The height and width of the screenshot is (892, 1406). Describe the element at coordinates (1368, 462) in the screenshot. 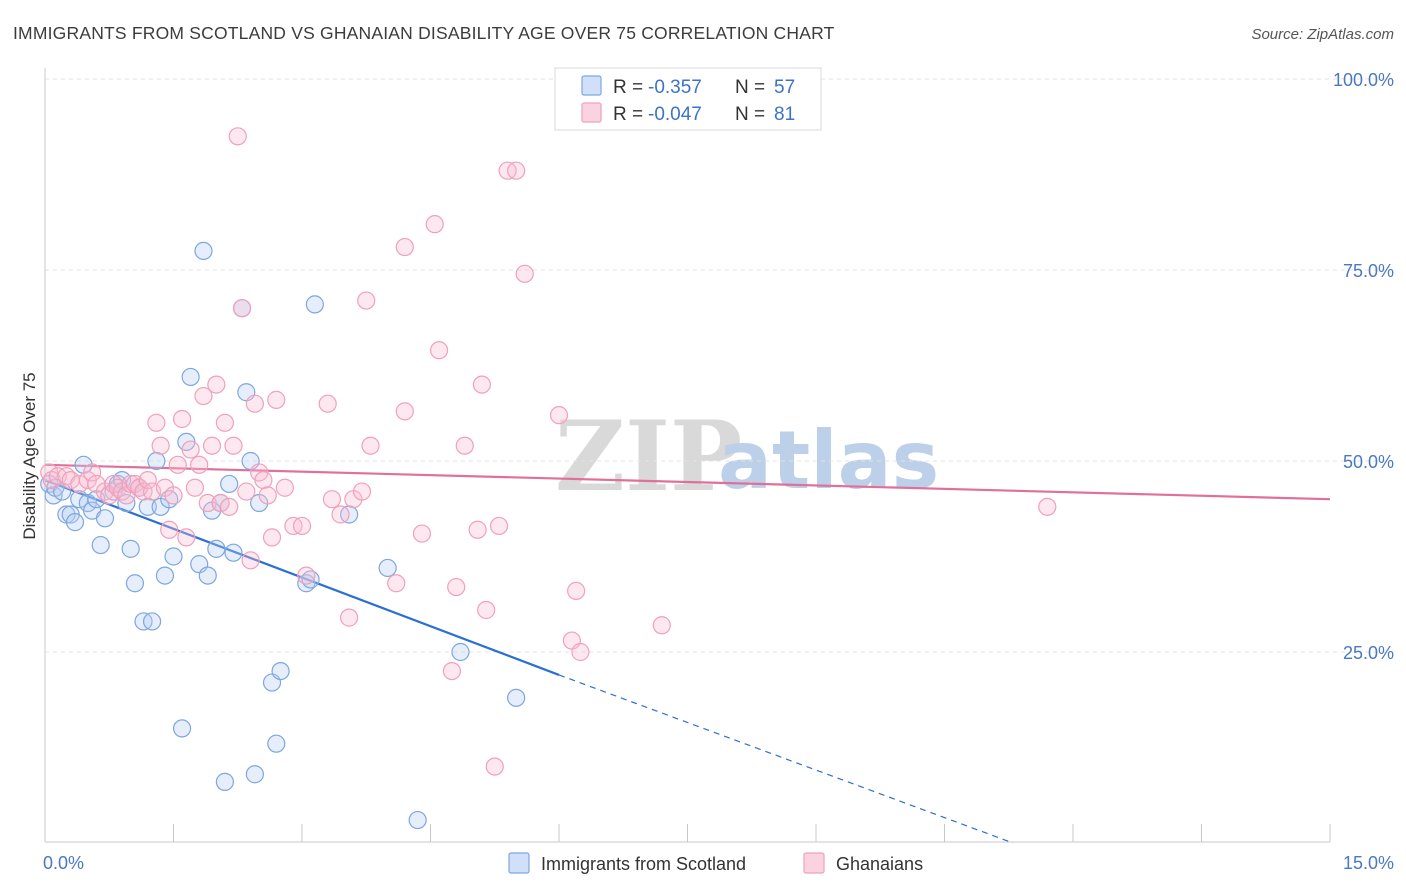

I see `y-tick-label-1: 50.0%` at that location.